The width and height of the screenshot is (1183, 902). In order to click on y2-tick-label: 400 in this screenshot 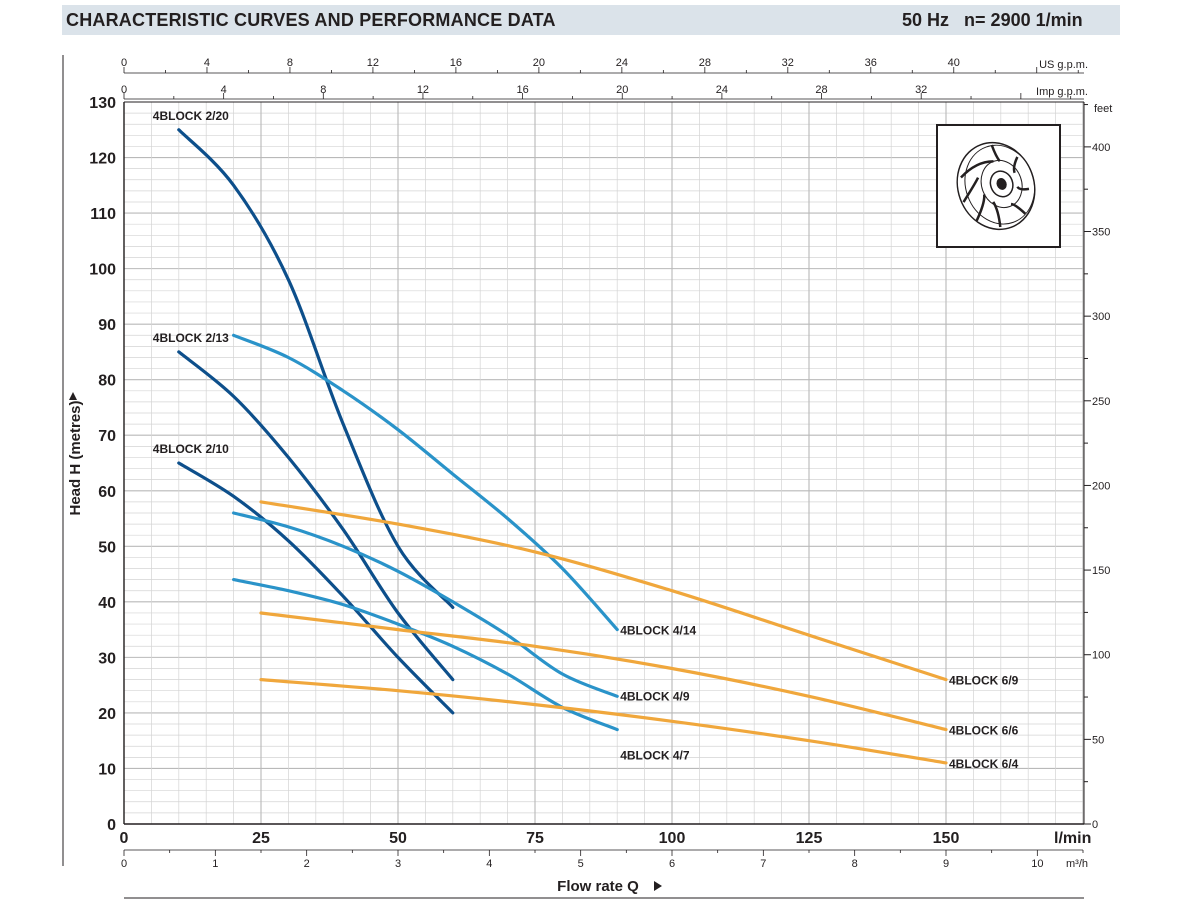, I will do `click(1101, 148)`.